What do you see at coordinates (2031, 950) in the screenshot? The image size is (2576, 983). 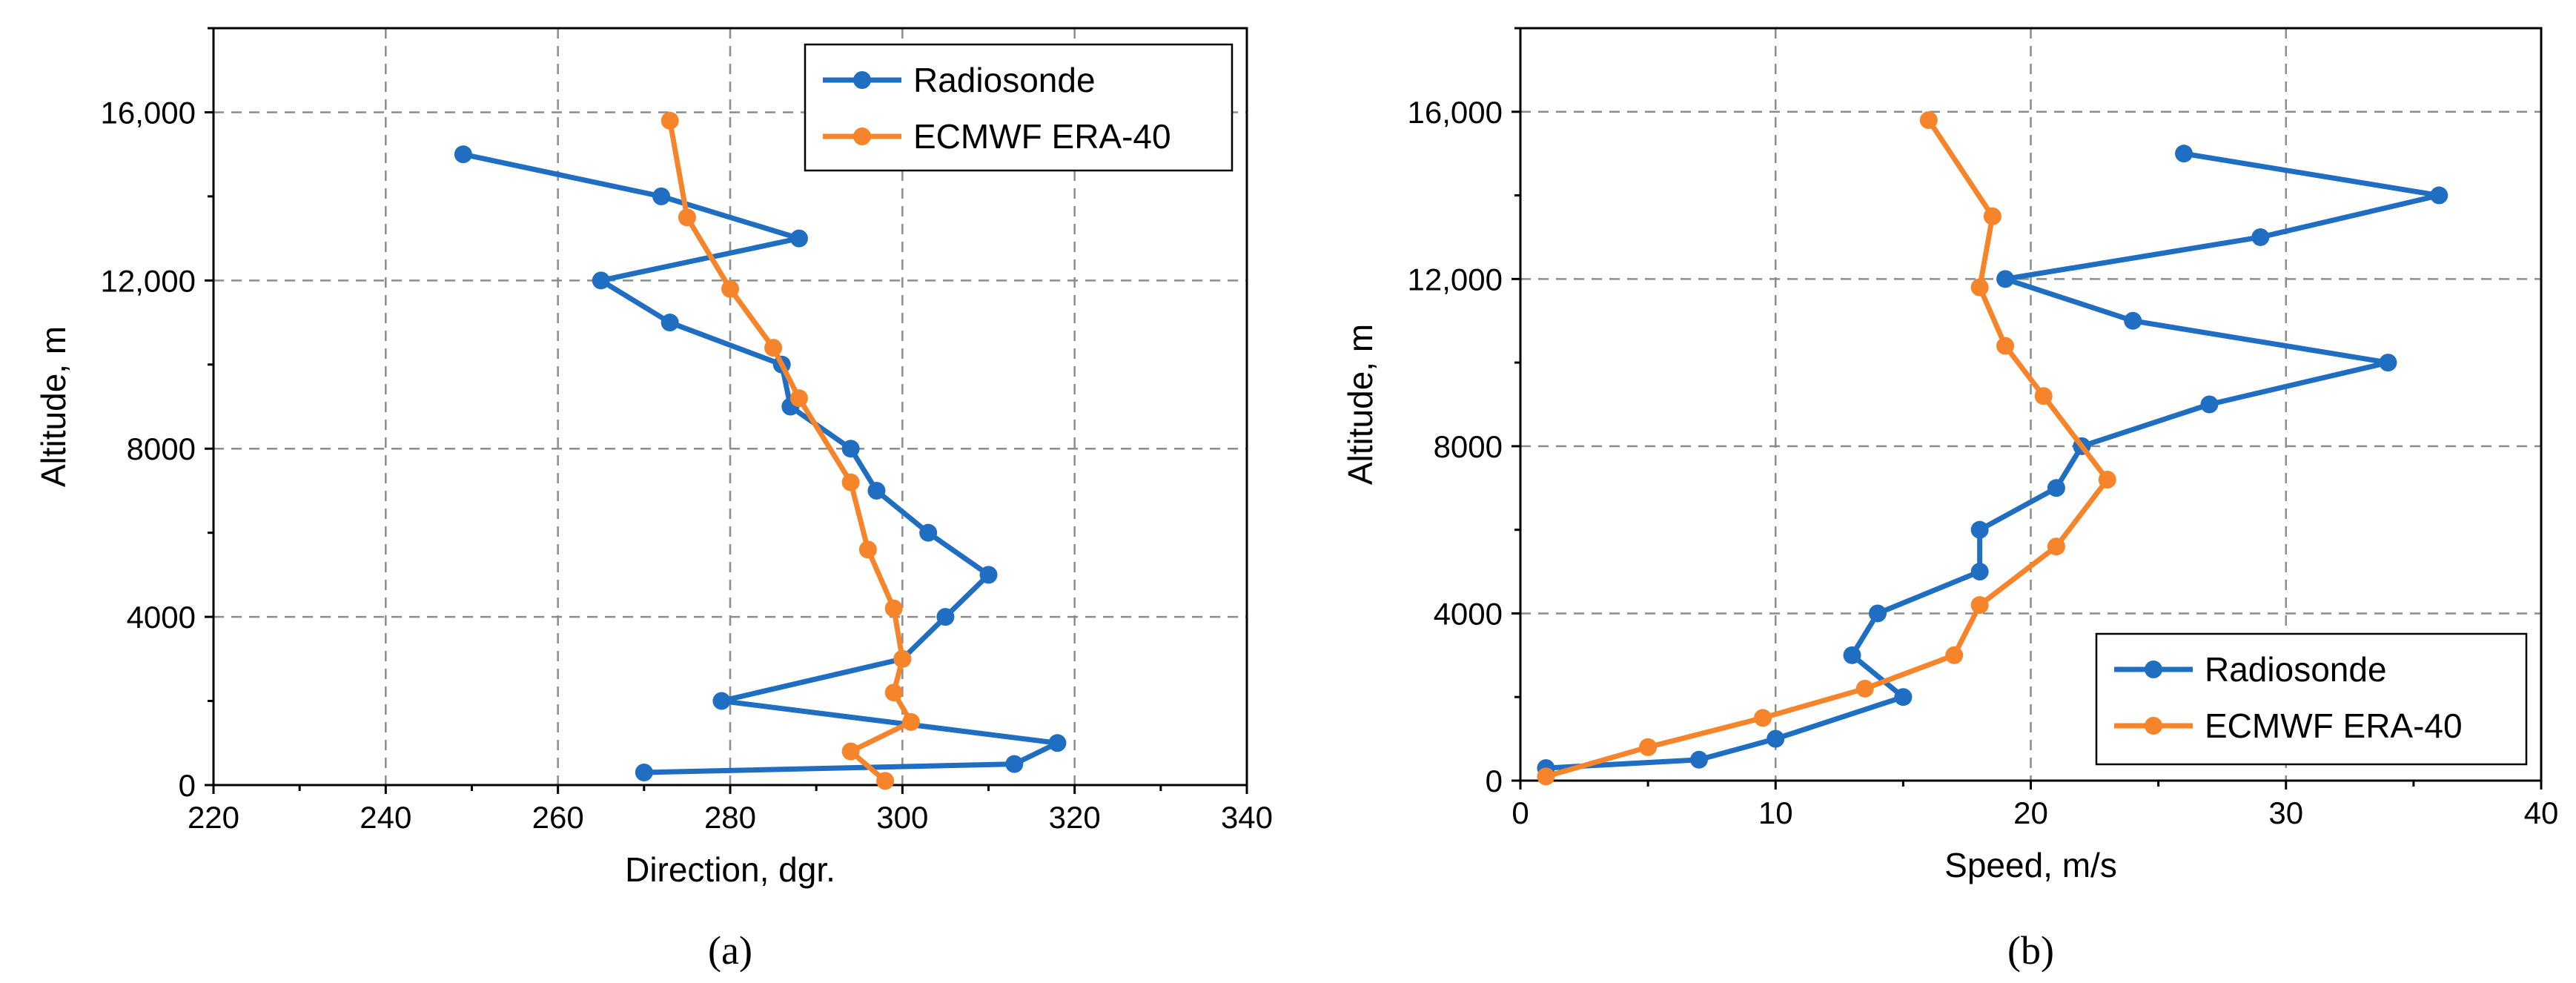 I see `panel-label: (b)` at bounding box center [2031, 950].